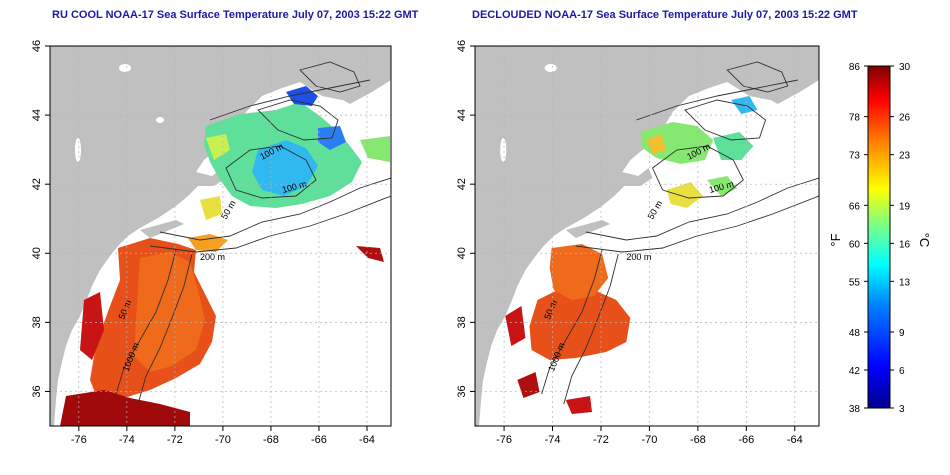 The image size is (950, 475). Describe the element at coordinates (902, 371) in the screenshot. I see `celsius-tick-label: 6` at that location.